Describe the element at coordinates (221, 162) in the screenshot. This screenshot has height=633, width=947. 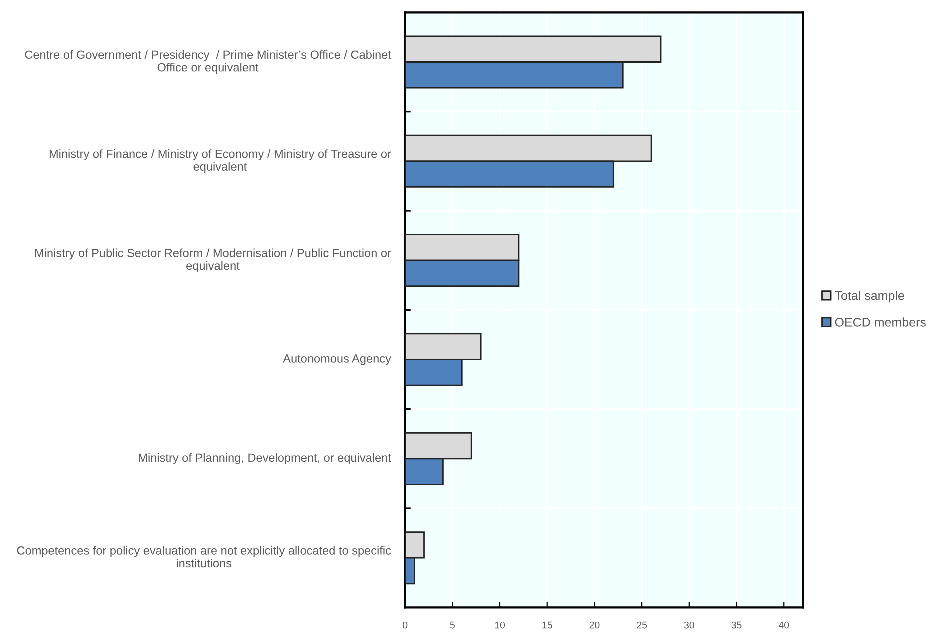
I see `y-tick-label: Ministry of Finance / Ministry of Economy / Ministry of Treasure or equivalent` at that location.